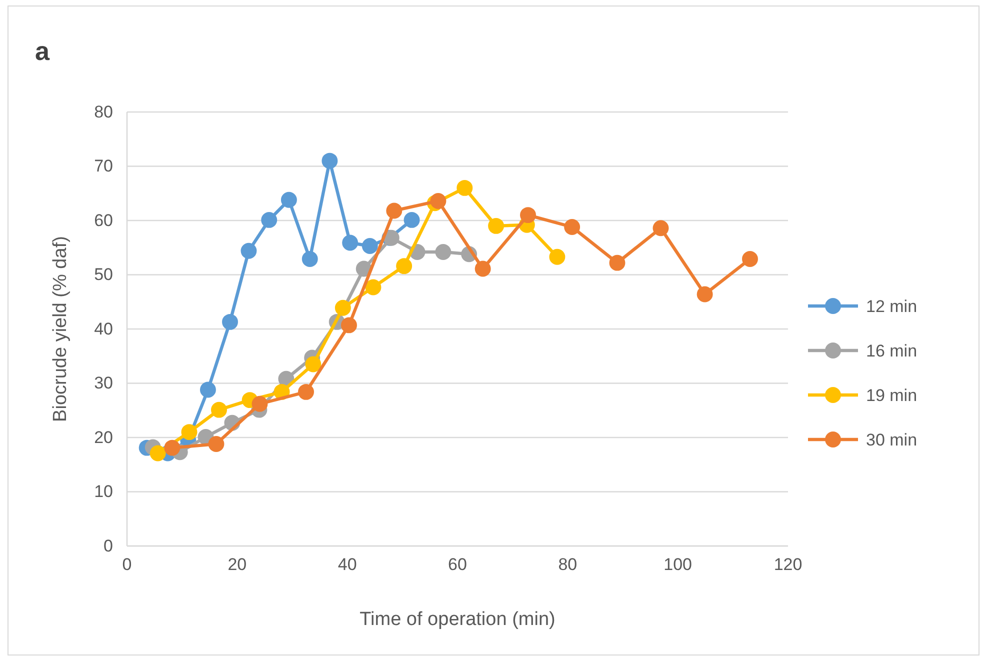  I want to click on y-tick-label: 70, so click(103, 166).